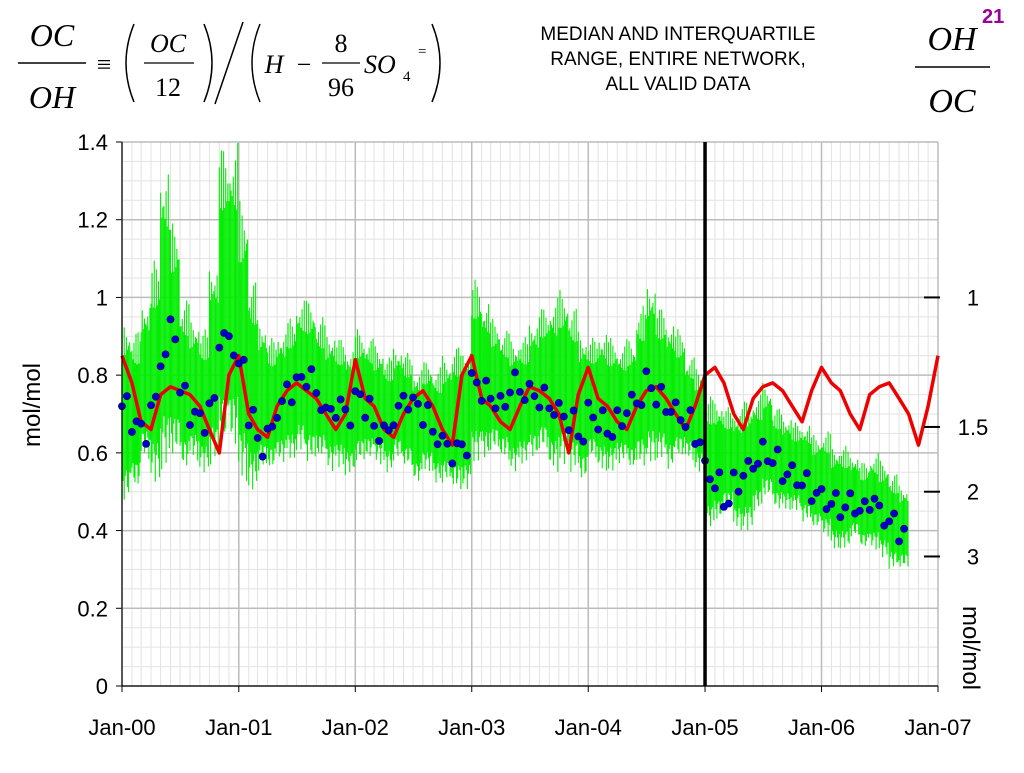 This screenshot has height=773, width=1024. I want to click on y-tick-label: 1.4, so click(92, 142).